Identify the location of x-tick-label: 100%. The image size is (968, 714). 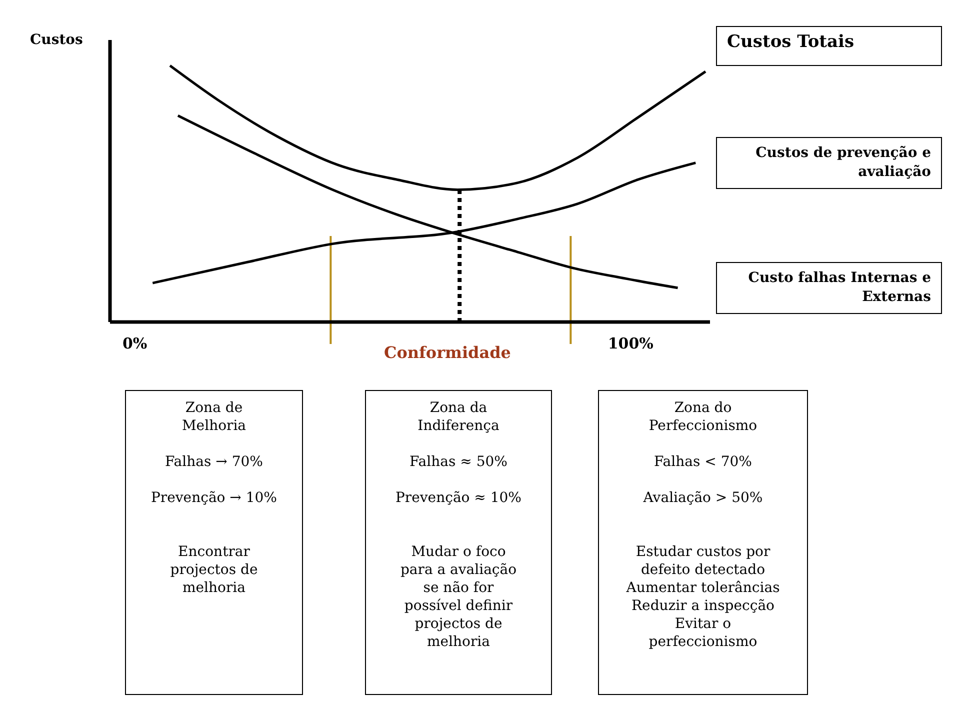
(631, 343).